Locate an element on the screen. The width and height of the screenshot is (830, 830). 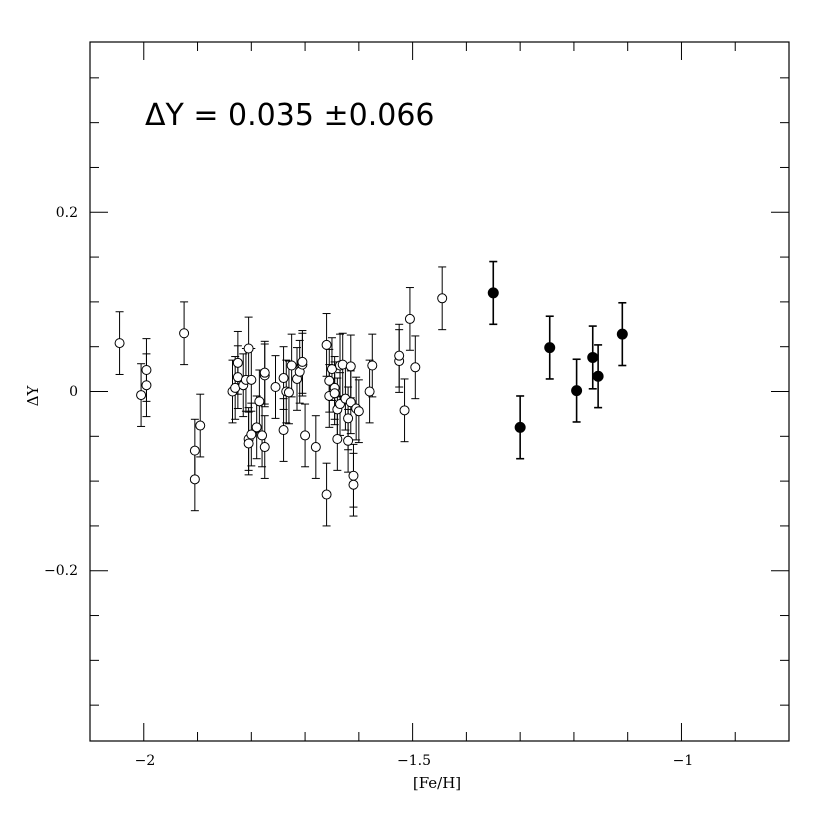
y-tick-label: 0 is located at coordinates (73, 392).